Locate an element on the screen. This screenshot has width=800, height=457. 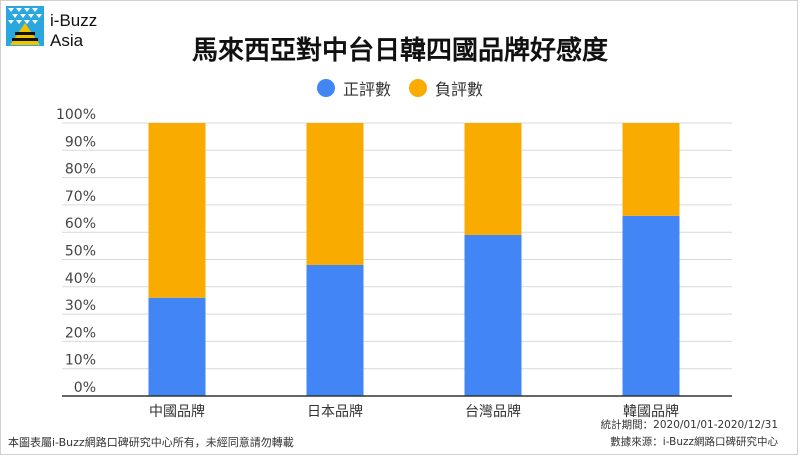
brand-name: i-Buzz Asia is located at coordinates (73, 31).